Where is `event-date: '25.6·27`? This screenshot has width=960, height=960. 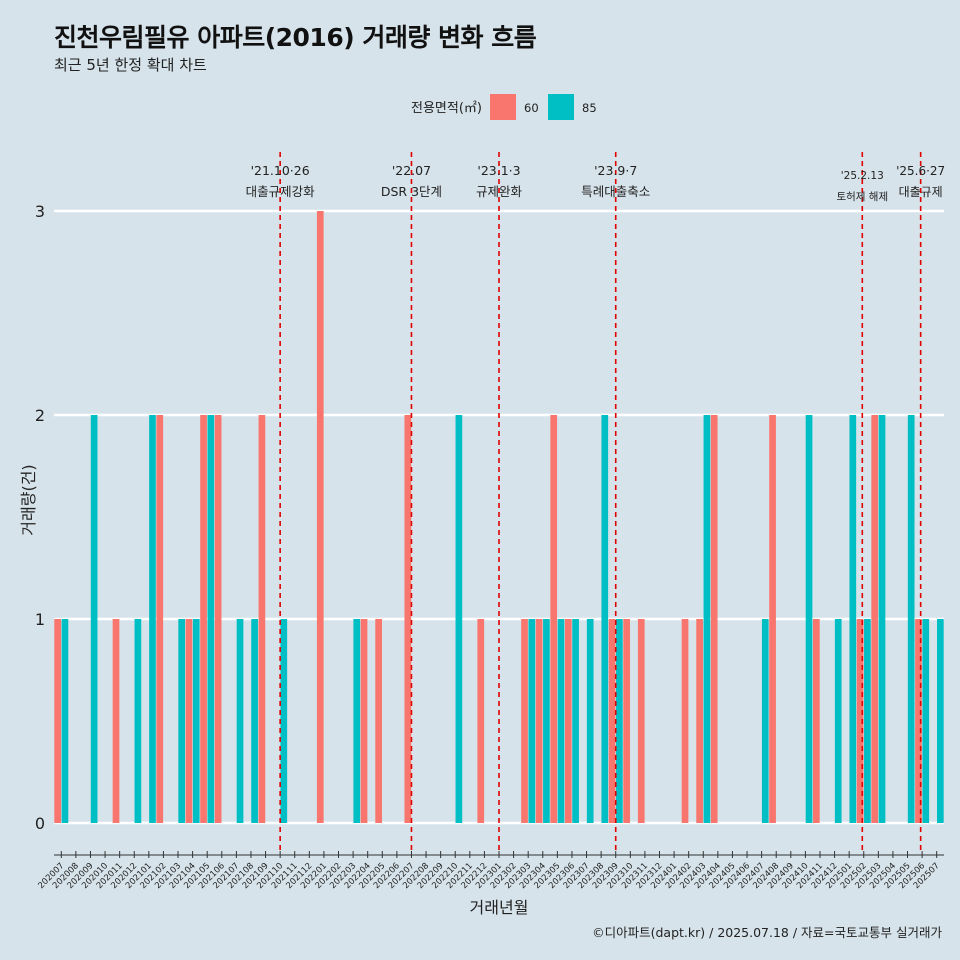
event-date: '25.6·27 is located at coordinates (920, 171).